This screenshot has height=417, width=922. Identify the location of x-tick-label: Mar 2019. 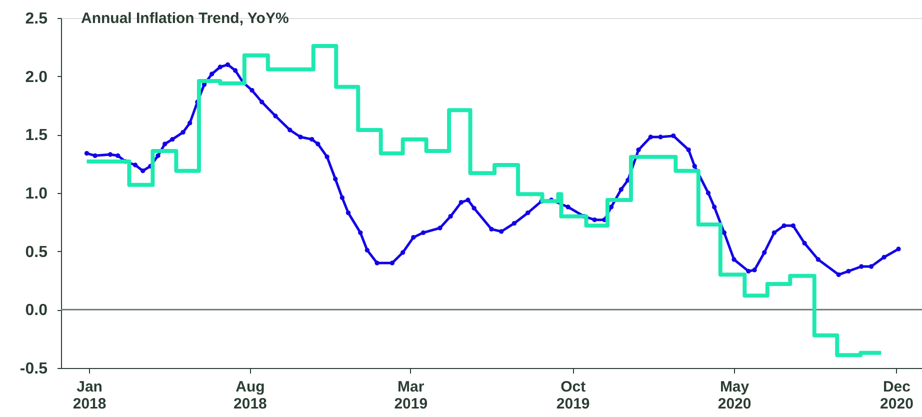
(411, 395).